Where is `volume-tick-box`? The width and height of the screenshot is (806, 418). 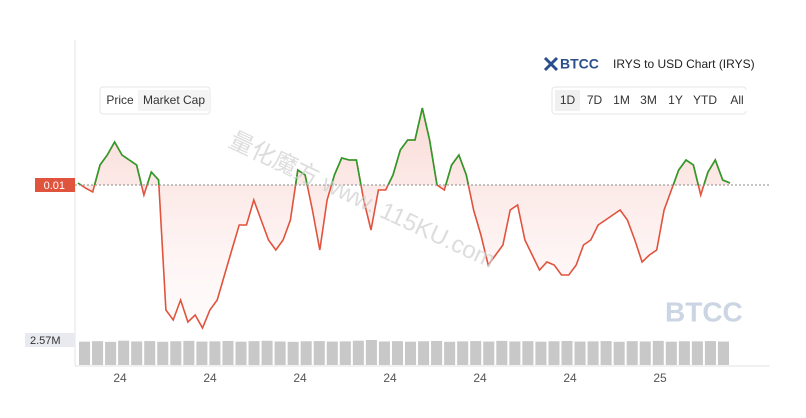
volume-tick-box is located at coordinates (50, 340).